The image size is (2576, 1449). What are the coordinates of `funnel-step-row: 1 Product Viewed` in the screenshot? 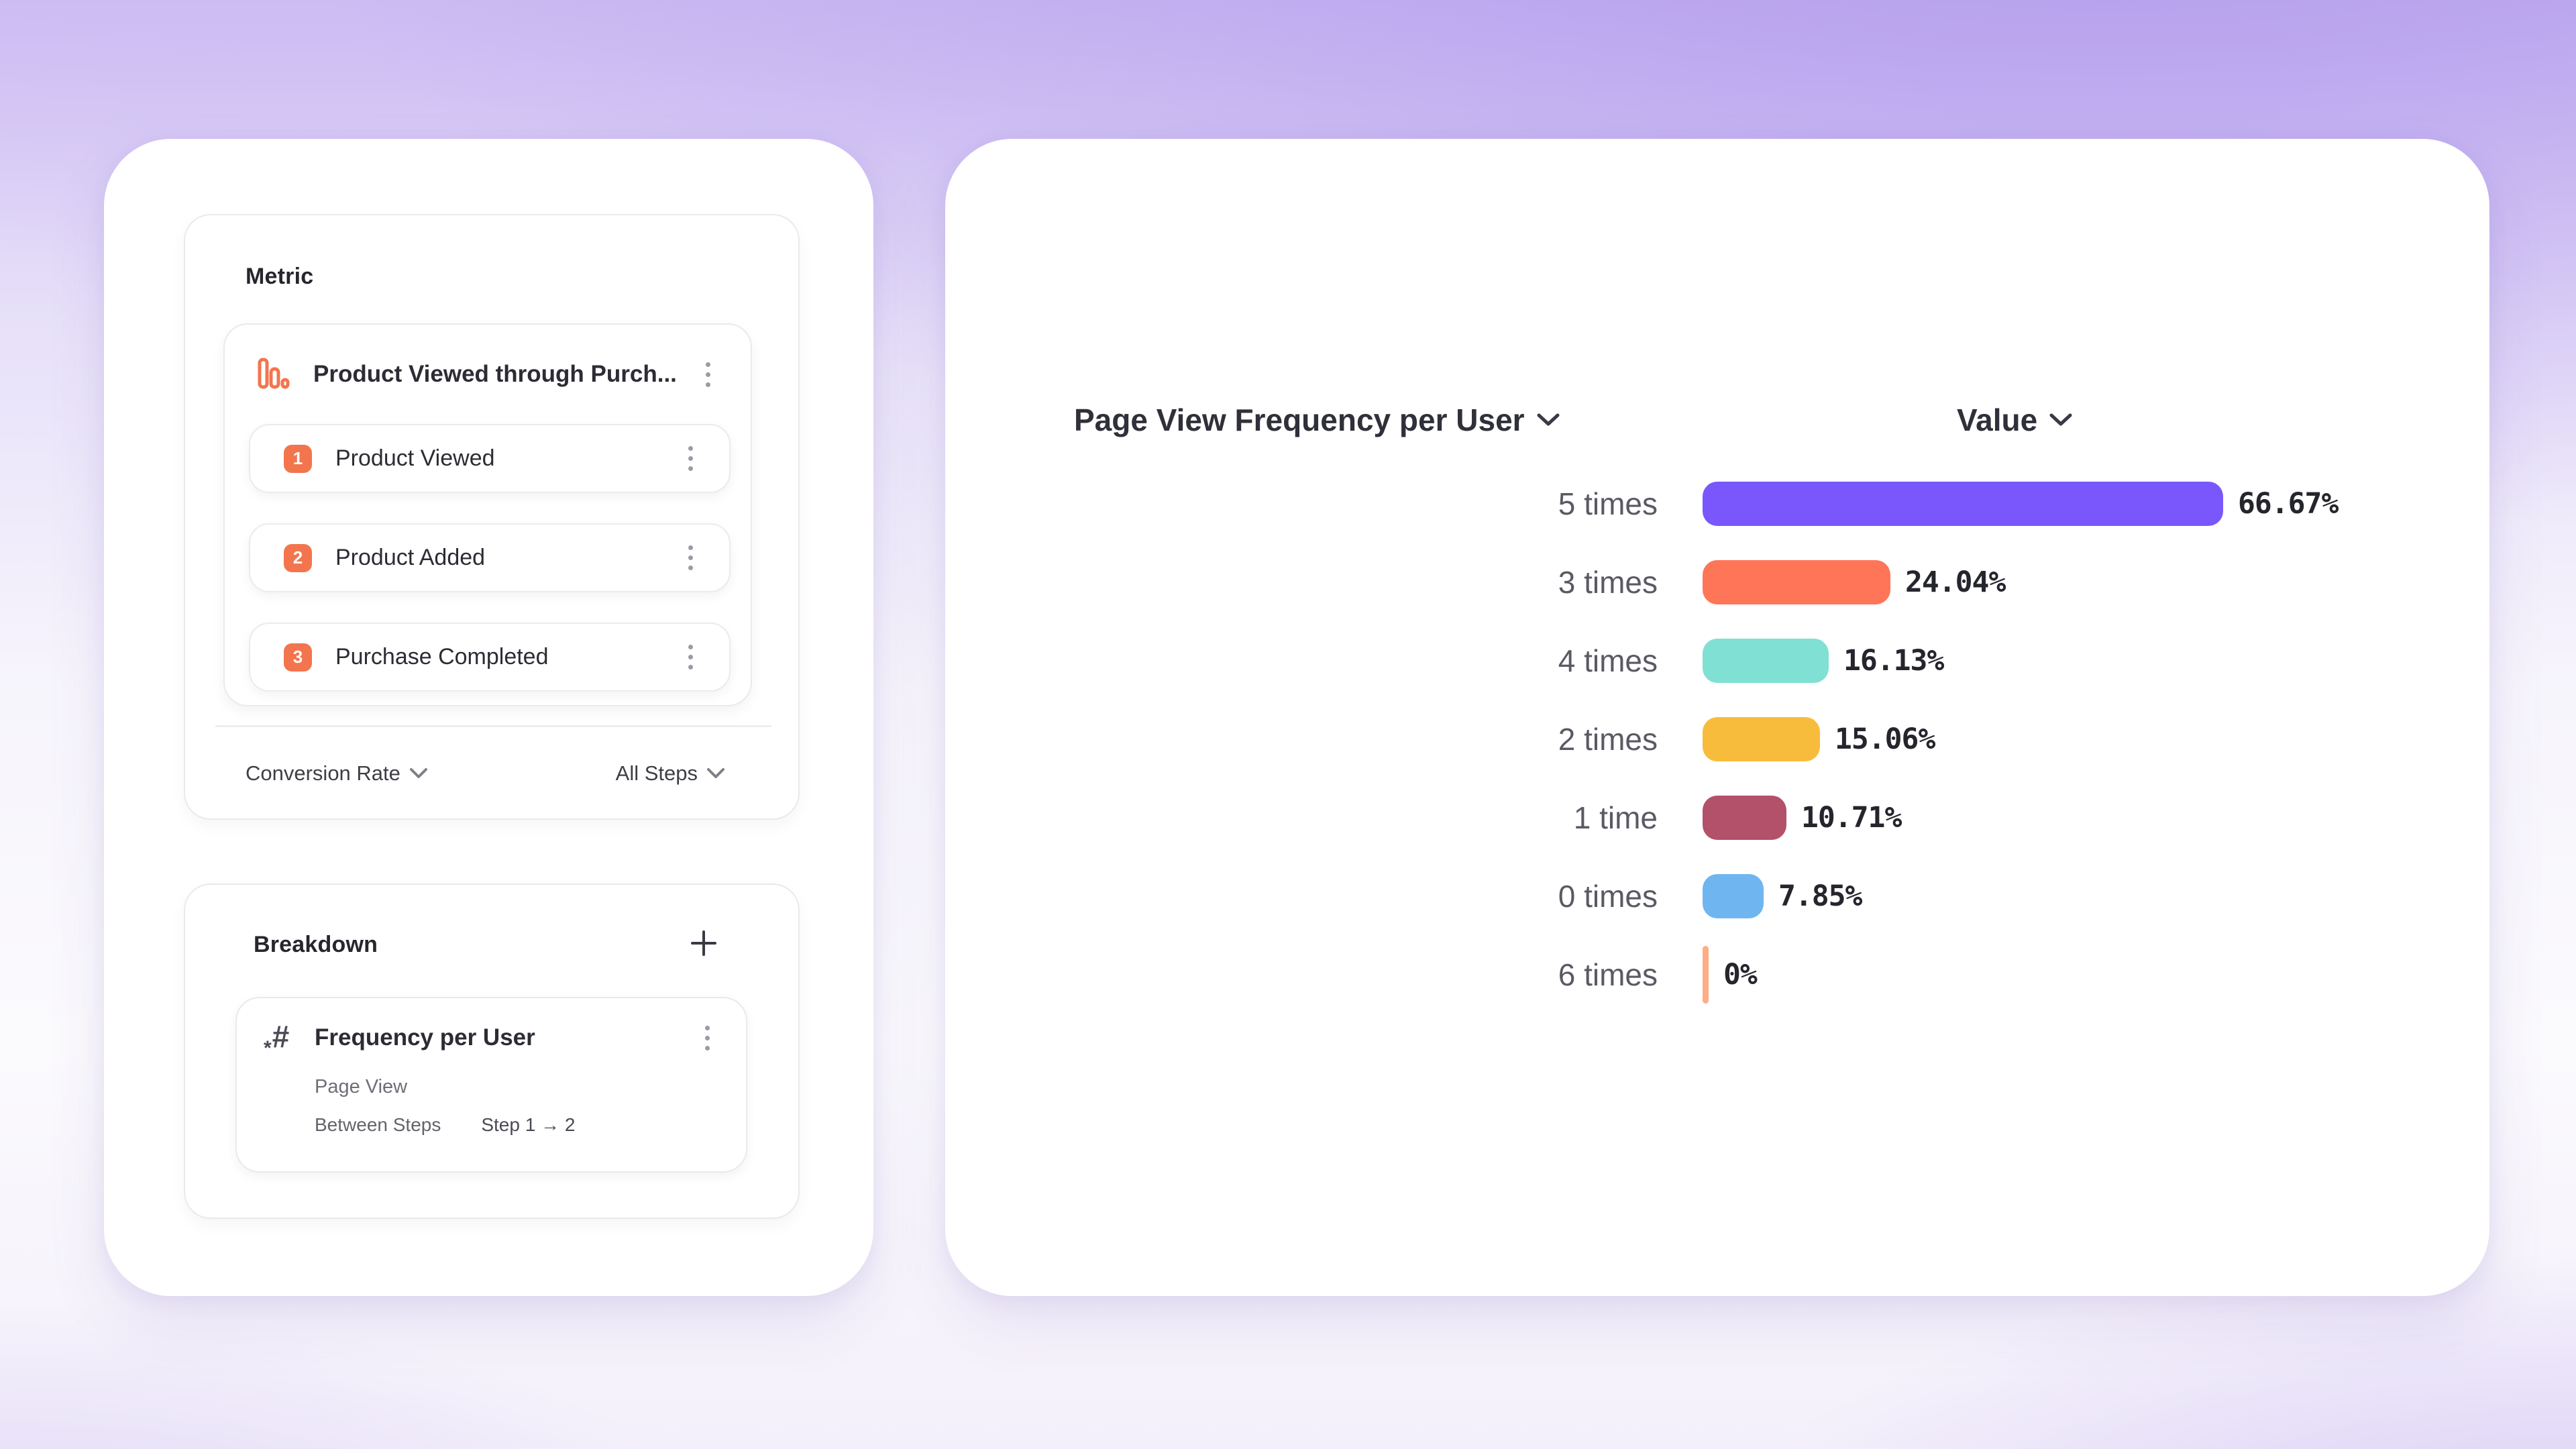 It's located at (490, 458).